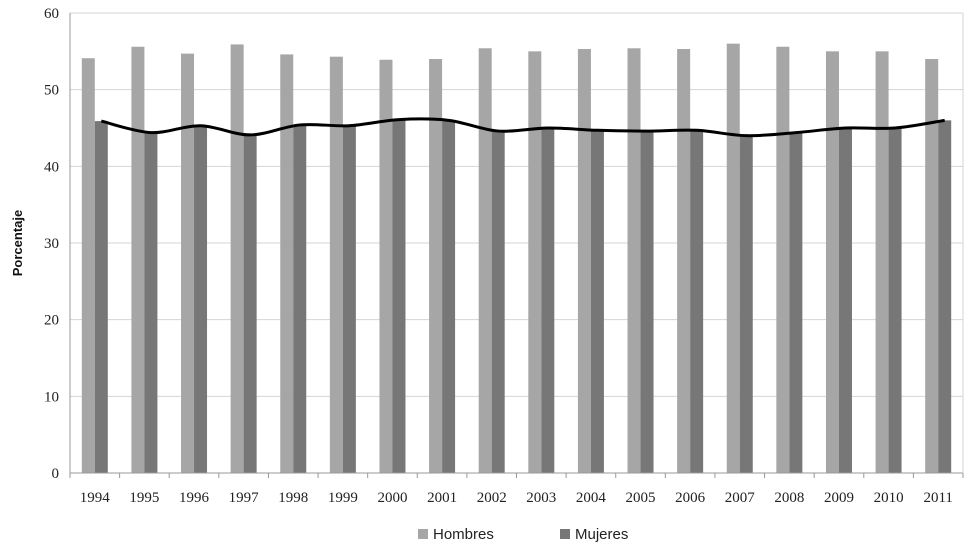  I want to click on bar-mujeres-2010, so click(895, 300).